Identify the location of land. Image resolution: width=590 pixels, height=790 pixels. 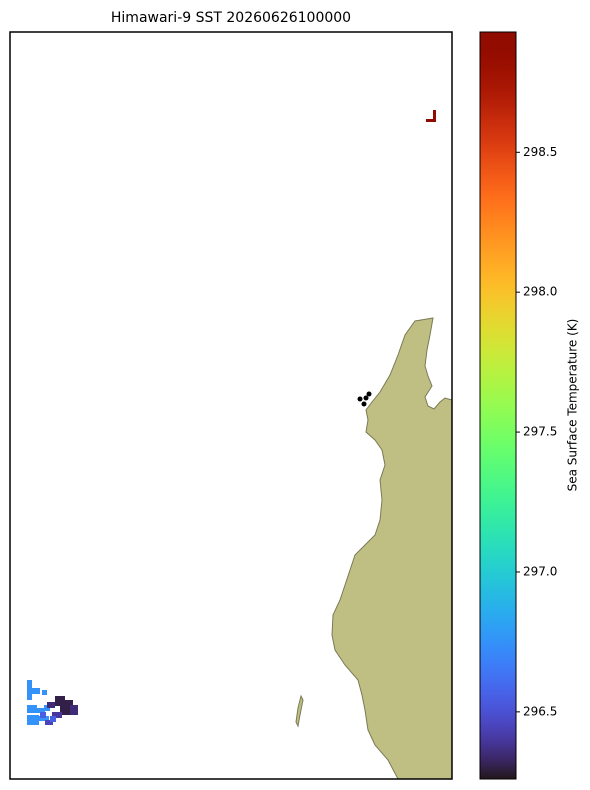
(392, 548).